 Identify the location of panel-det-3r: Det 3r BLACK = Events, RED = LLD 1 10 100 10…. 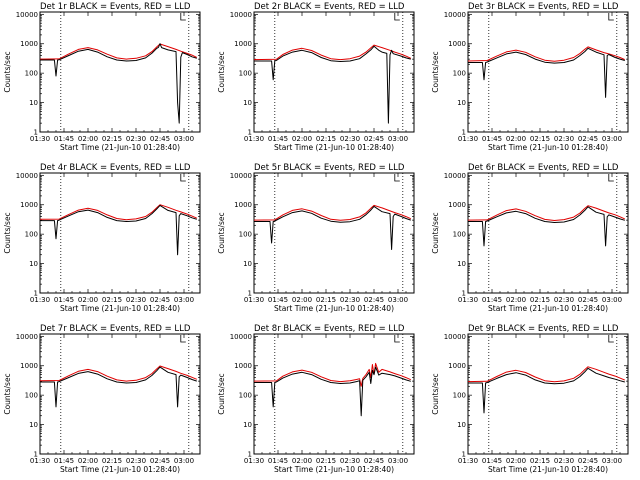
(530, 77).